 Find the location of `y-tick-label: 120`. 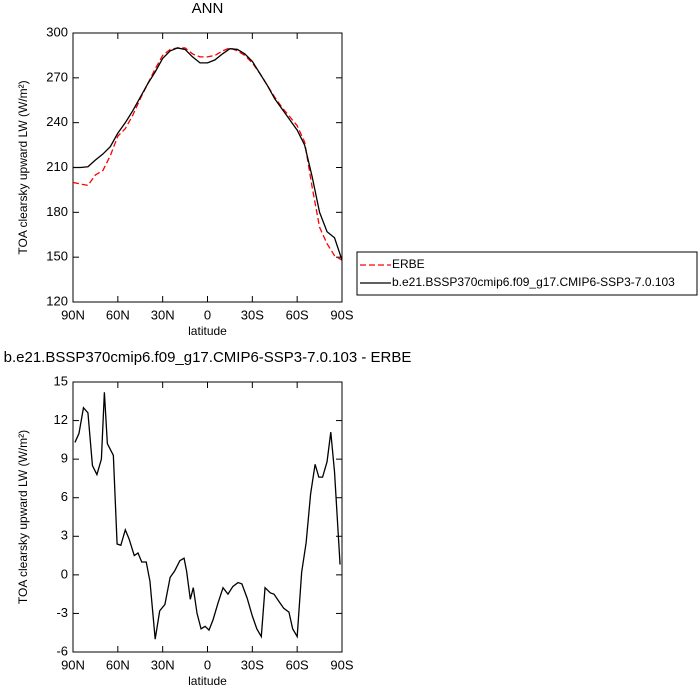

y-tick-label: 120 is located at coordinates (57, 300).